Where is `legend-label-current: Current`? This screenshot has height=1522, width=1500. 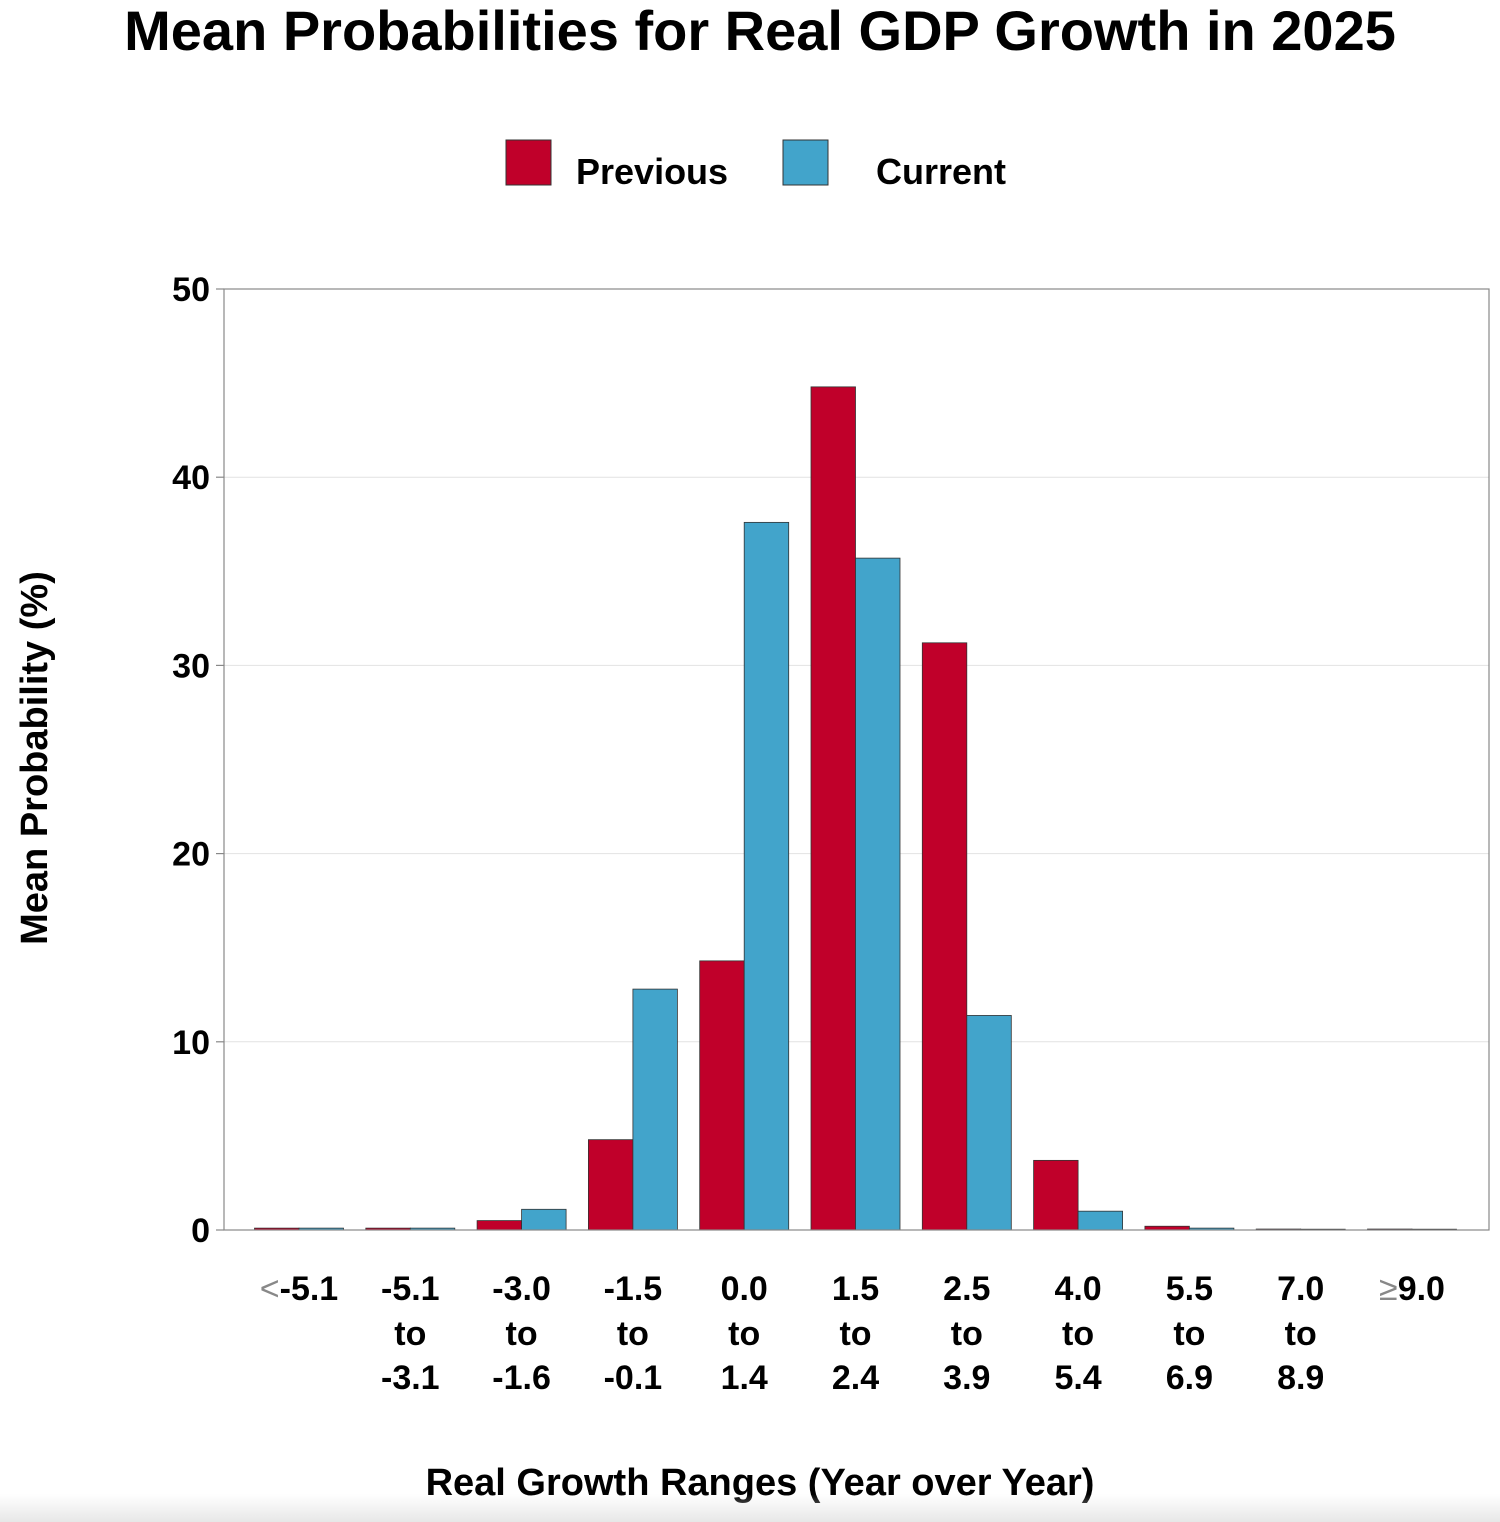 legend-label-current: Current is located at coordinates (941, 171).